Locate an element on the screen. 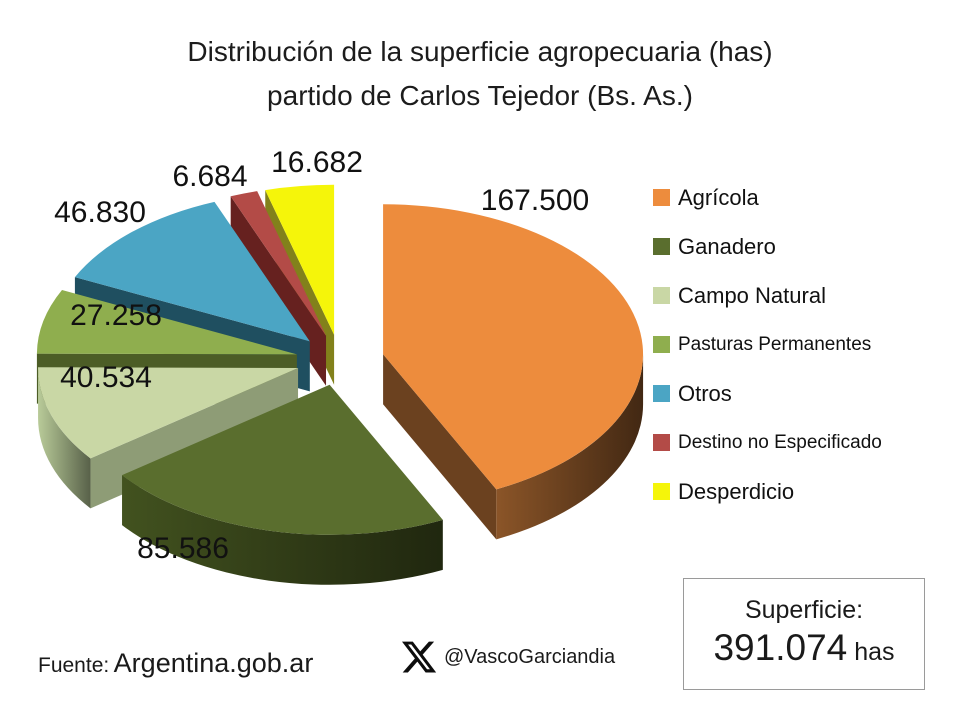 This screenshot has height=720, width=960. total-surface-label: Superficie: is located at coordinates (804, 610).